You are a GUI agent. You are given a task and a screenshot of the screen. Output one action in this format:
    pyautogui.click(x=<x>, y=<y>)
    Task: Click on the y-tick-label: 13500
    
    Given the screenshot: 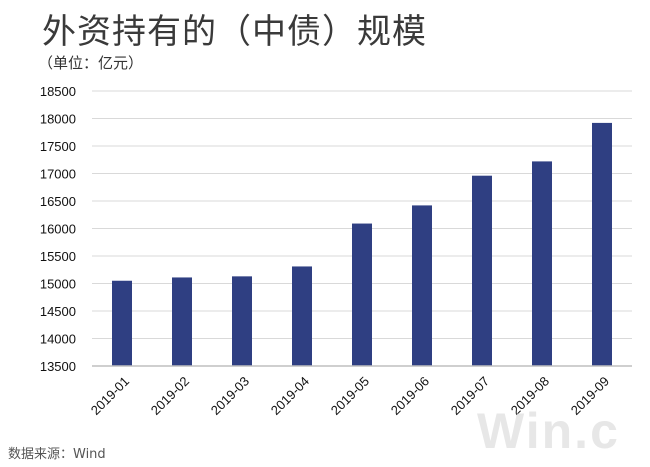 What is the action you would take?
    pyautogui.click(x=58, y=366)
    